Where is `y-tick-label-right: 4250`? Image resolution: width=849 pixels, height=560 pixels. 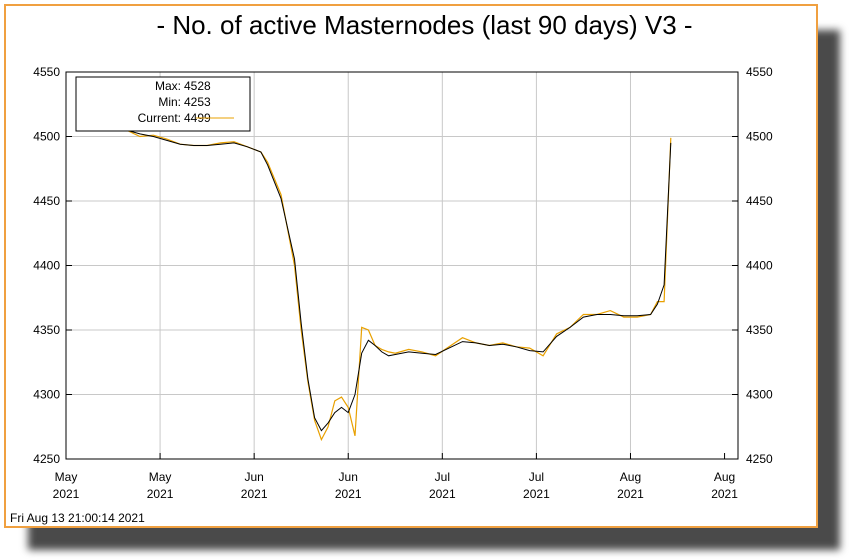
y-tick-label-right: 4250 is located at coordinates (759, 459).